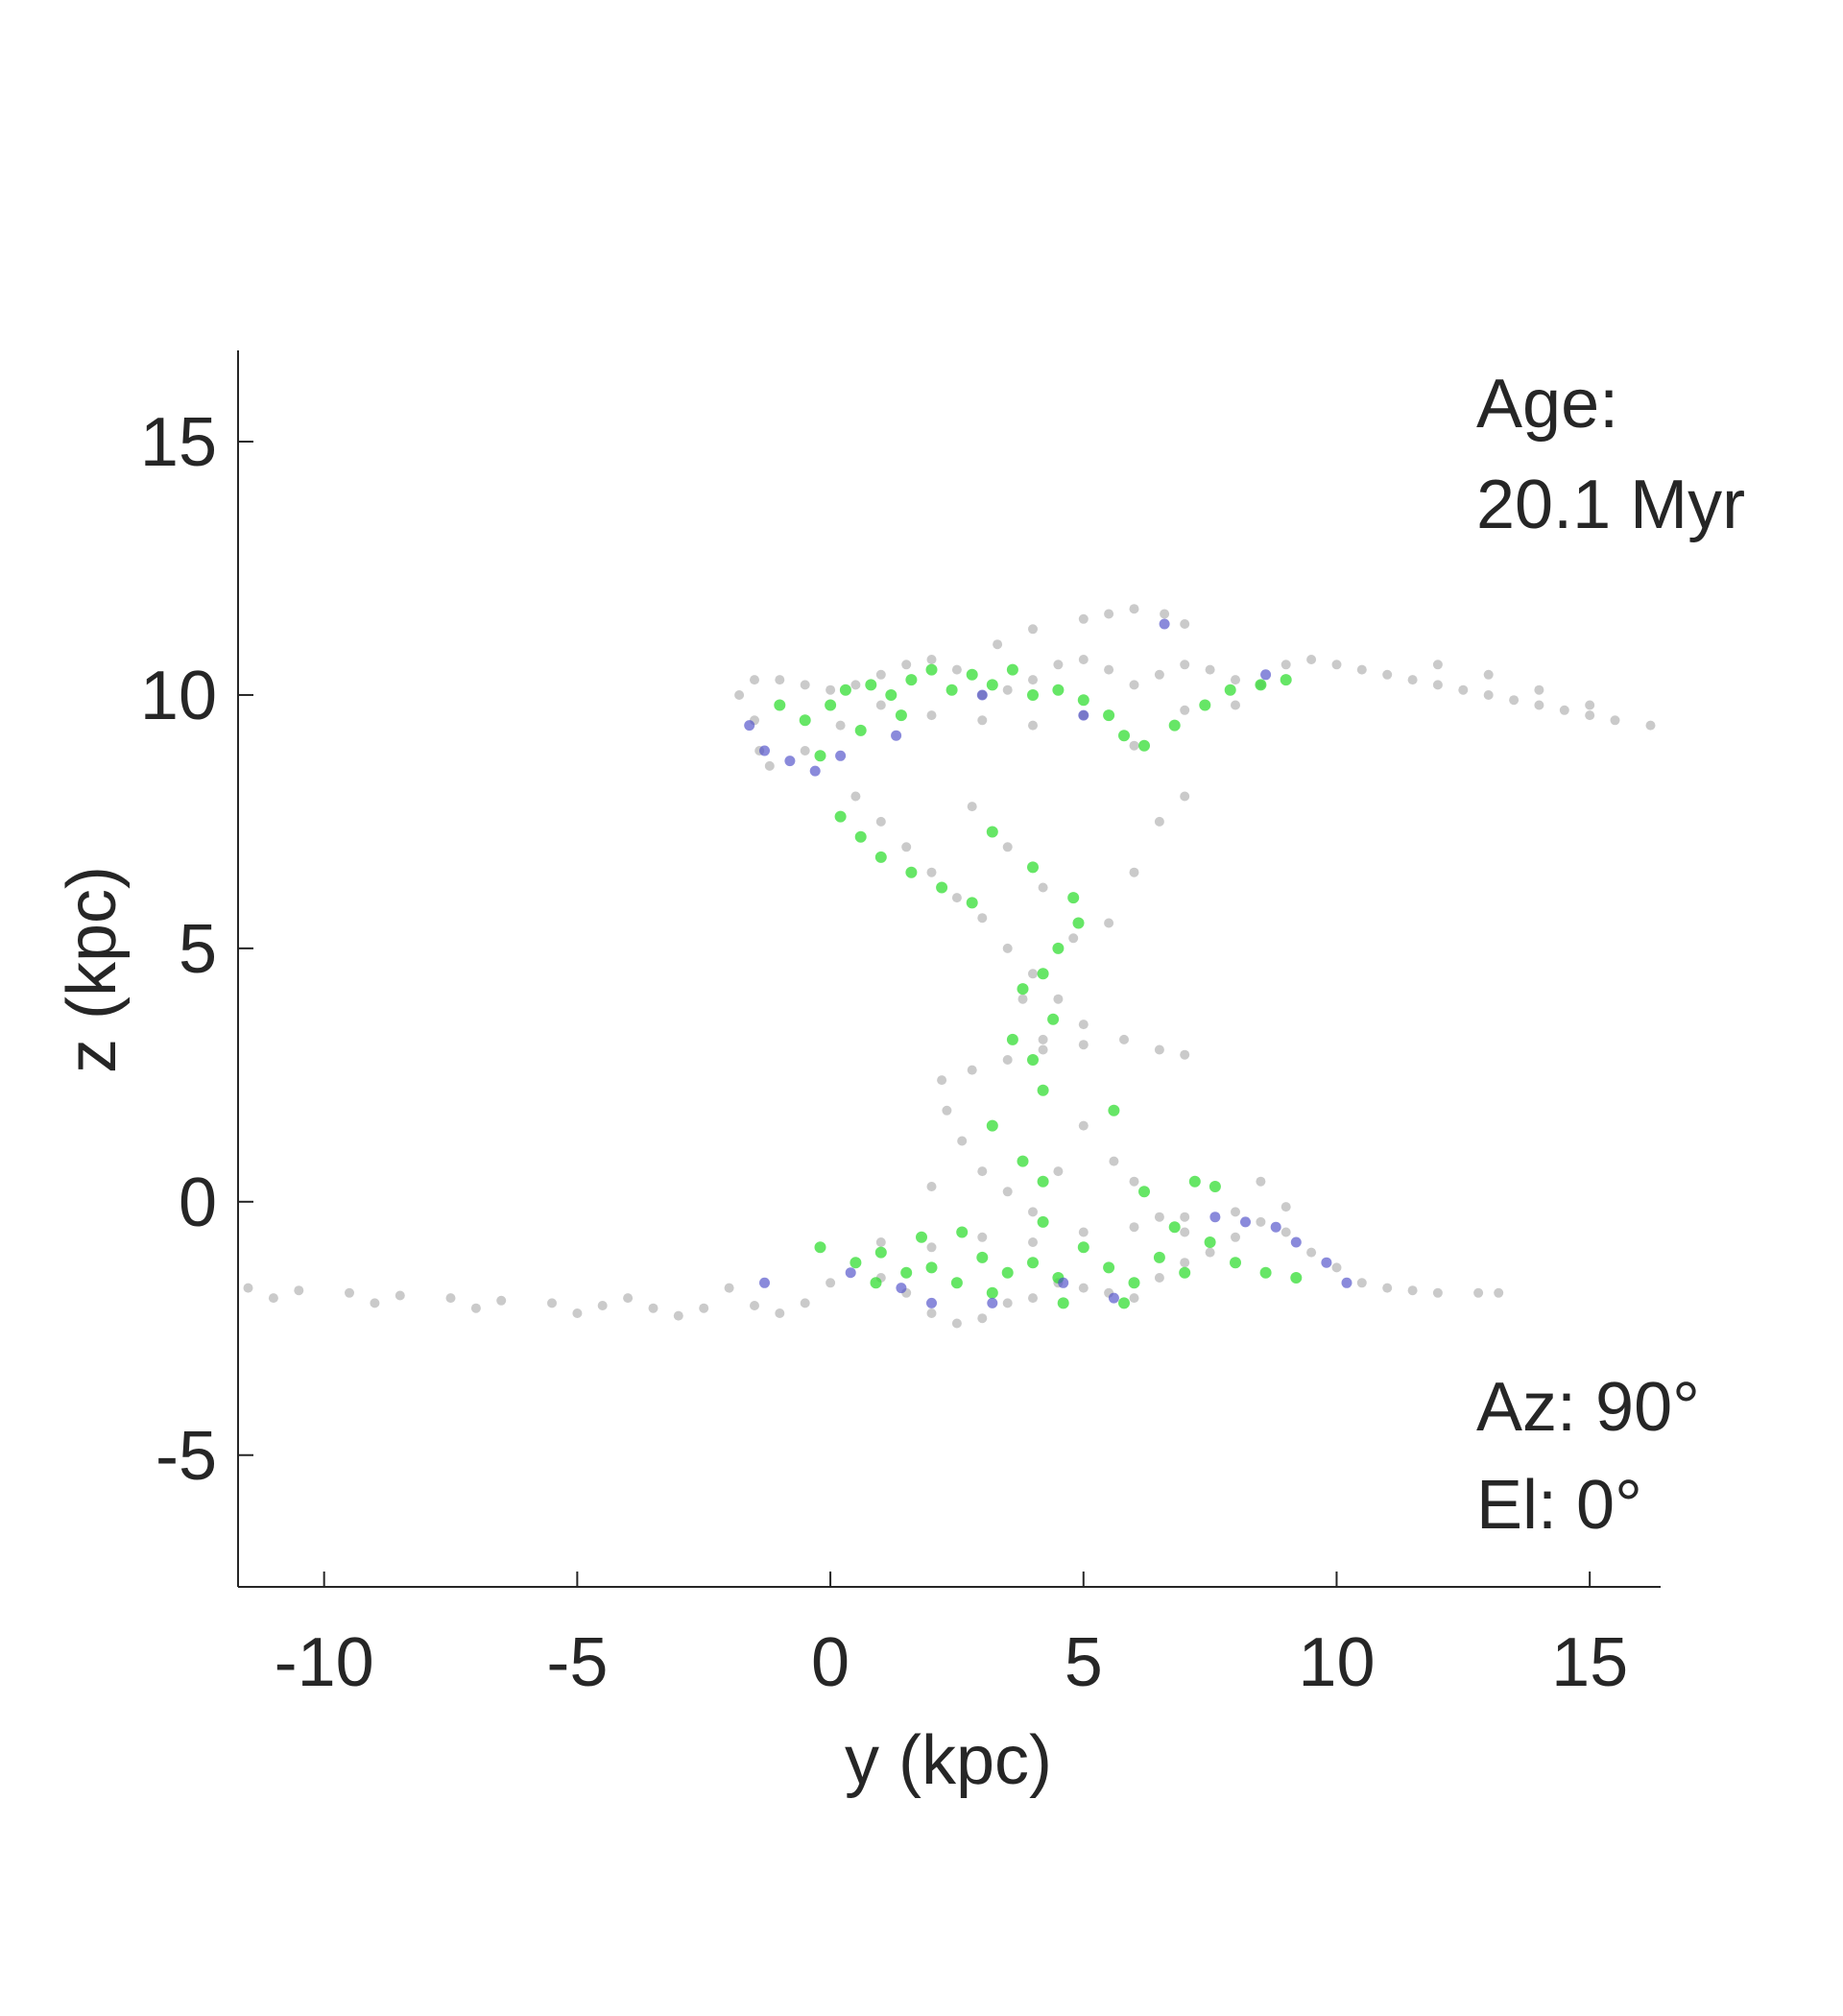 The image size is (1843, 2016). I want to click on y-axis-label: z (kpc), so click(92, 969).